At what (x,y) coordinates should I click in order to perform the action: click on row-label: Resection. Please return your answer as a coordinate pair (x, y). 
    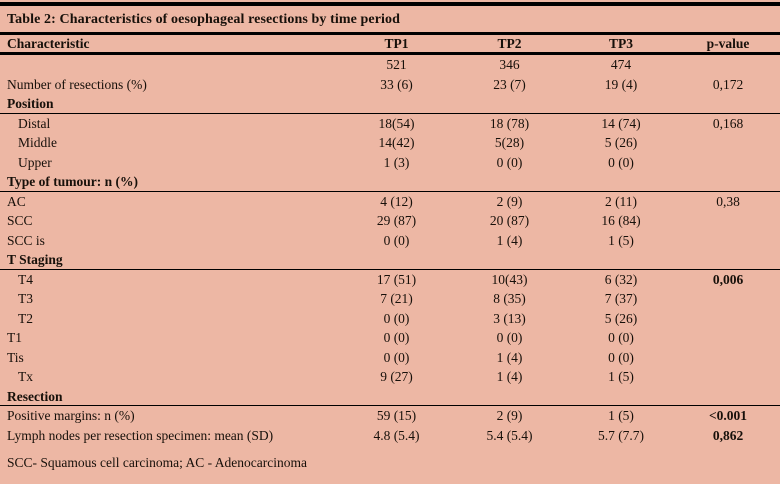
    Looking at the image, I should click on (35, 396).